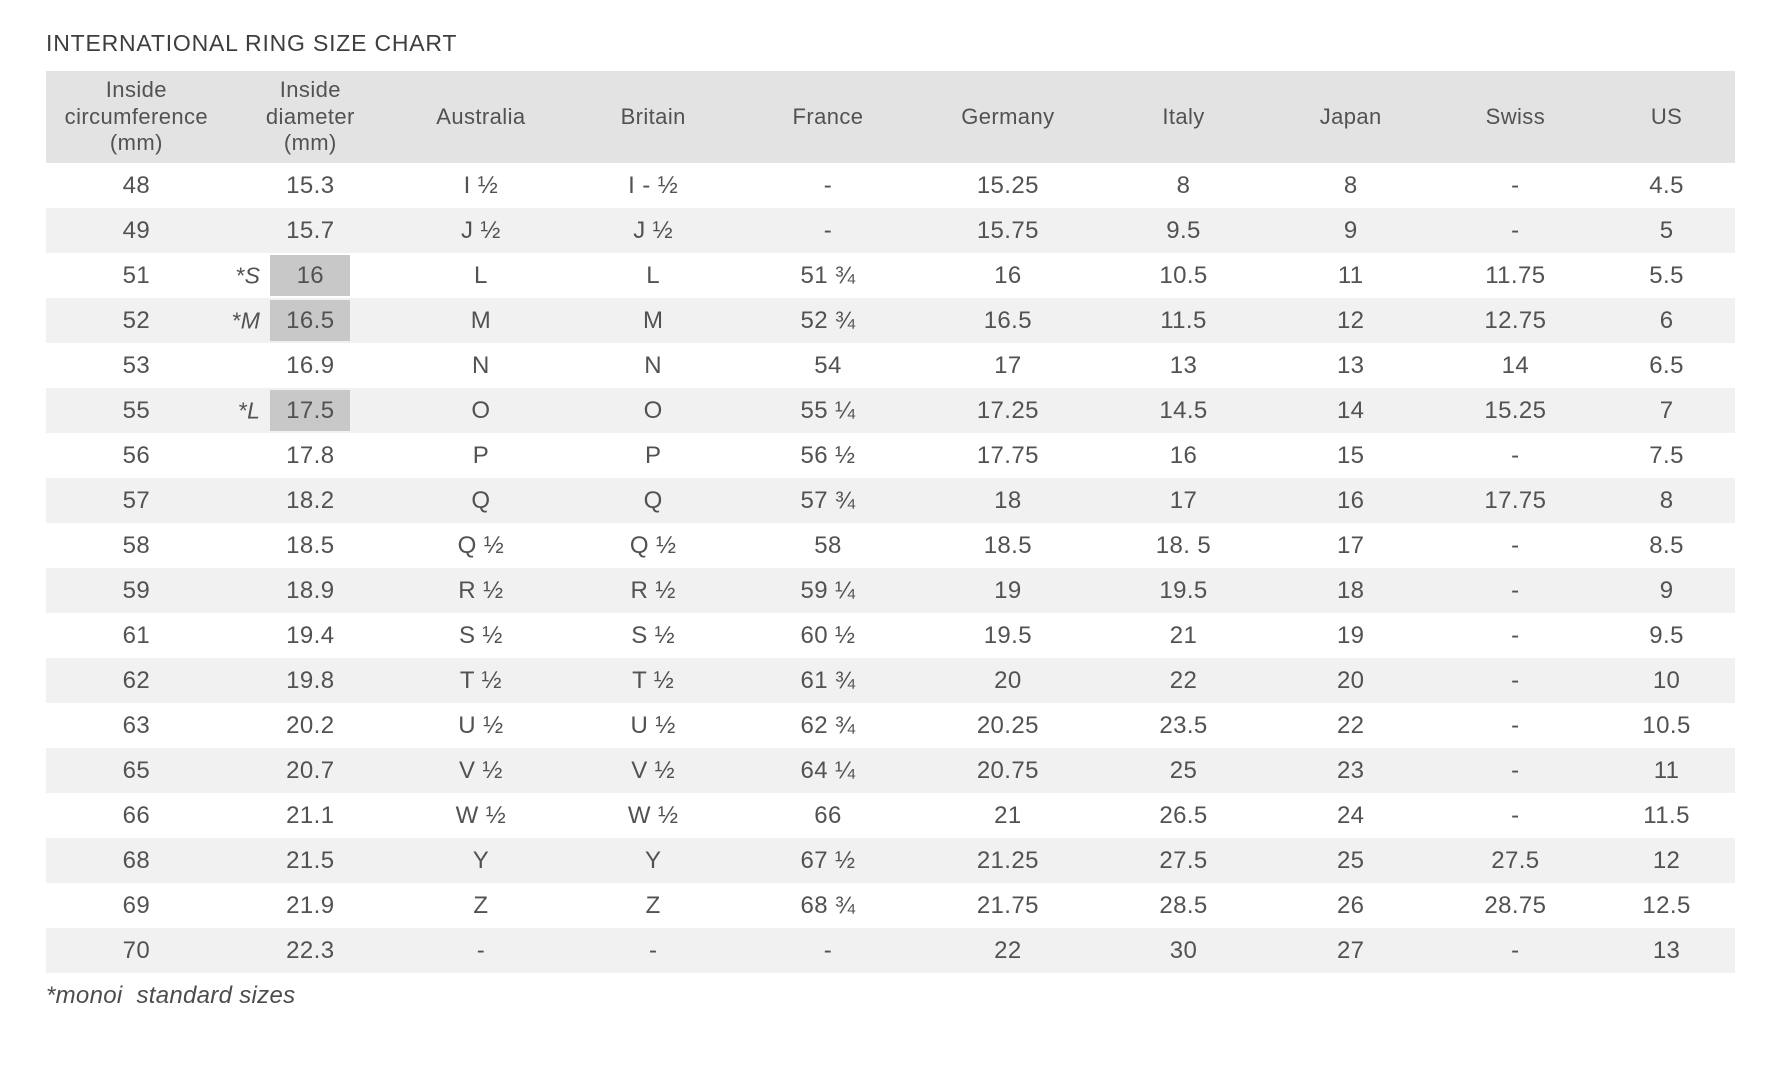 The image size is (1781, 1067). What do you see at coordinates (481, 545) in the screenshot?
I see `cell-australia: Q ½` at bounding box center [481, 545].